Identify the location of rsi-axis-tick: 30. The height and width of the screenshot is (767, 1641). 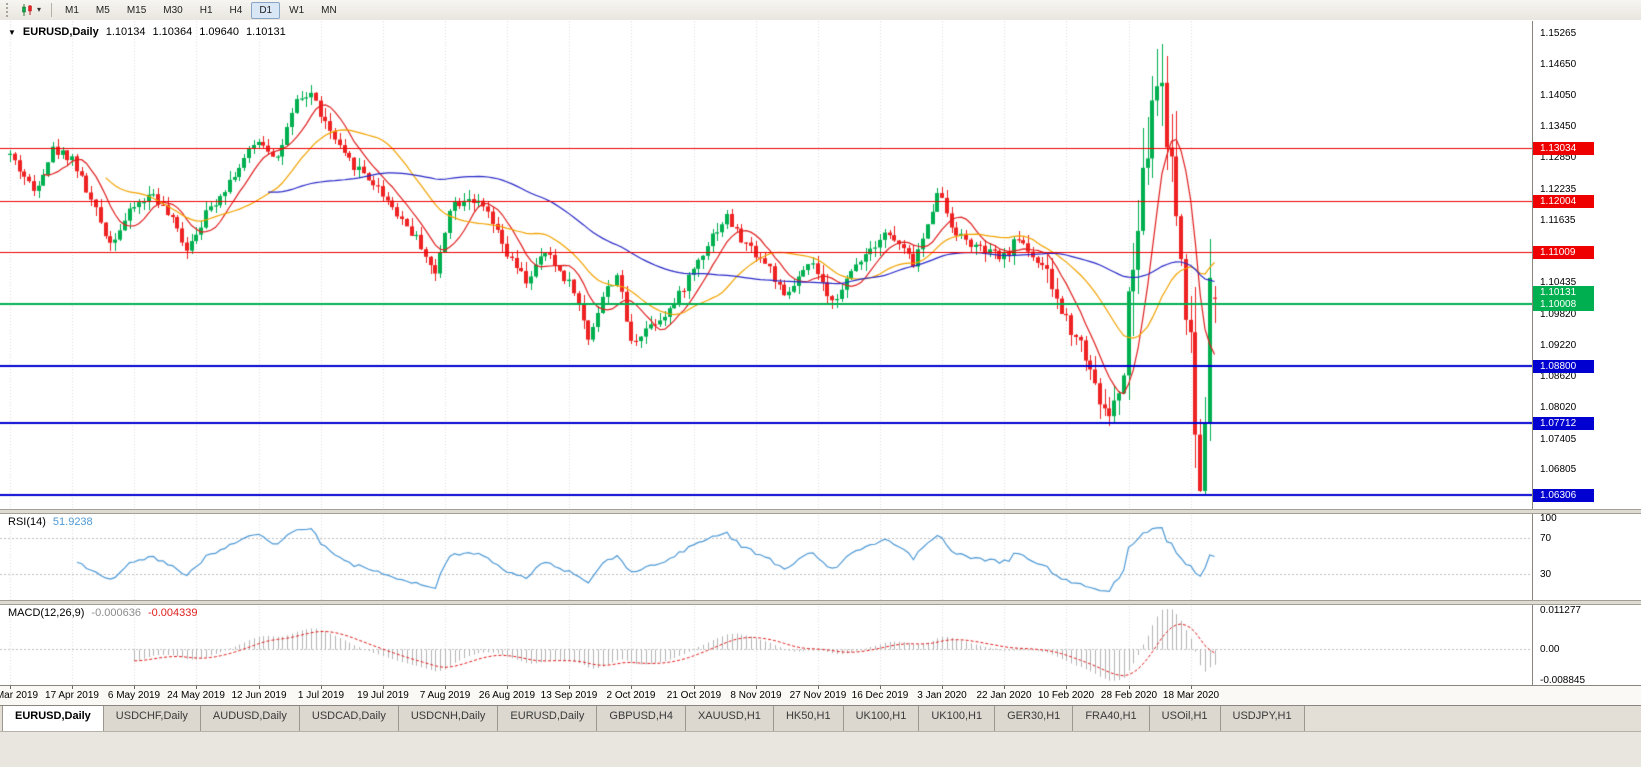
(1546, 574).